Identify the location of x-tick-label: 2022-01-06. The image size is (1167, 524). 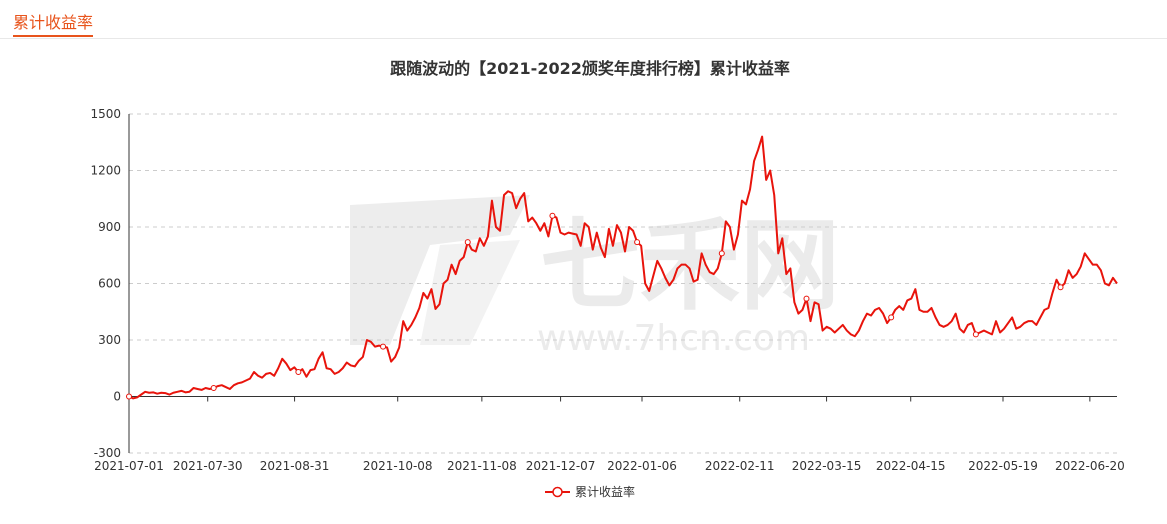
(642, 466).